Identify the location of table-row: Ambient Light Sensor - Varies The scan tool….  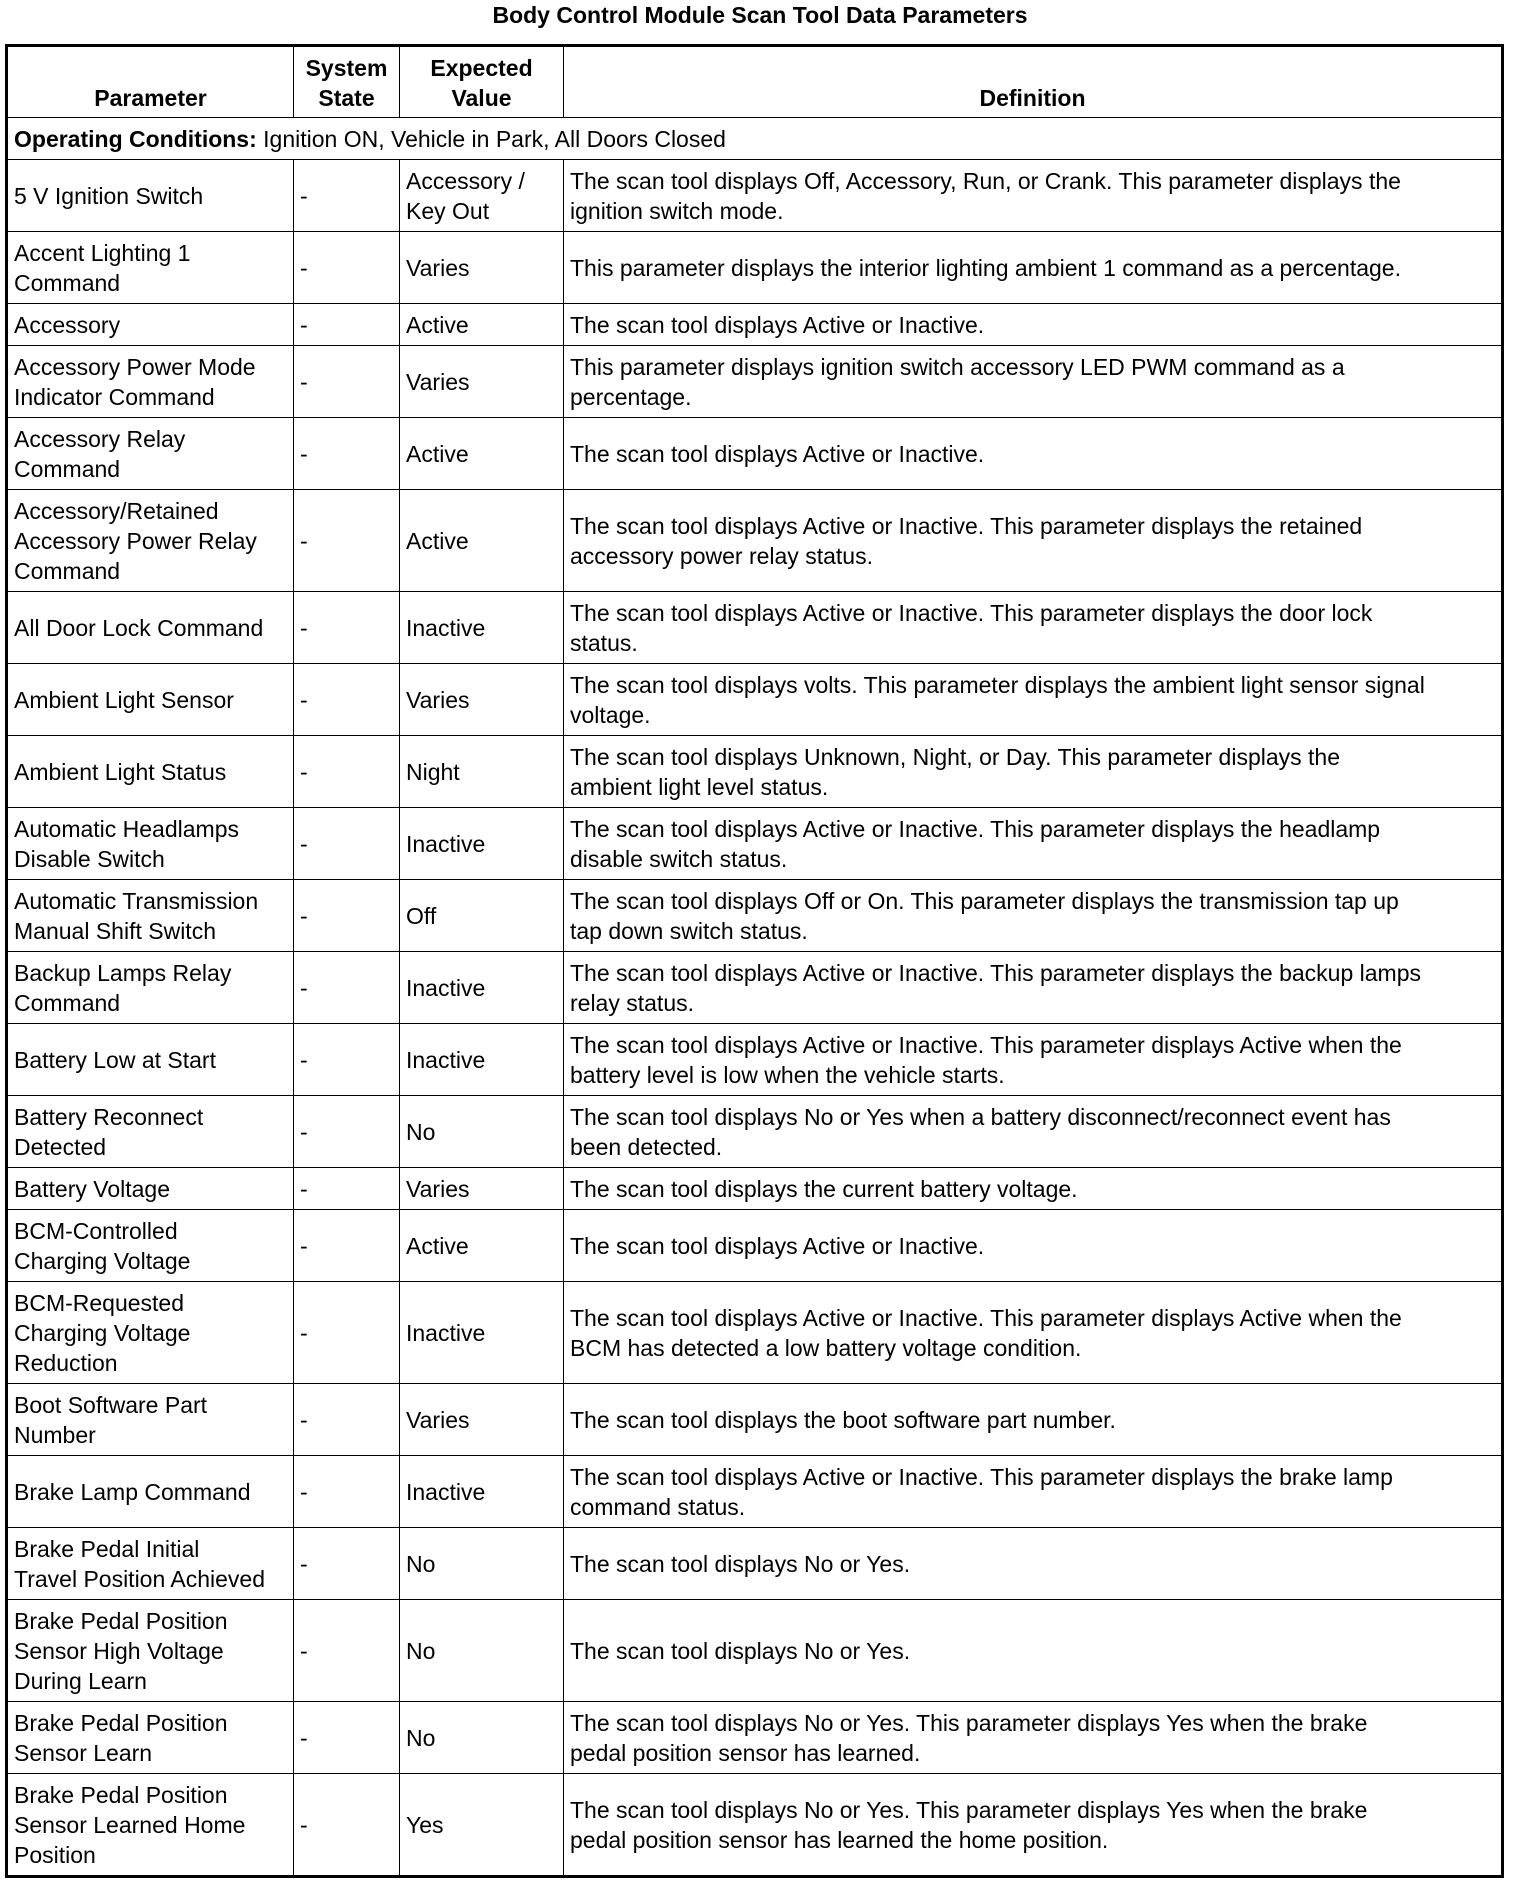
(754, 699).